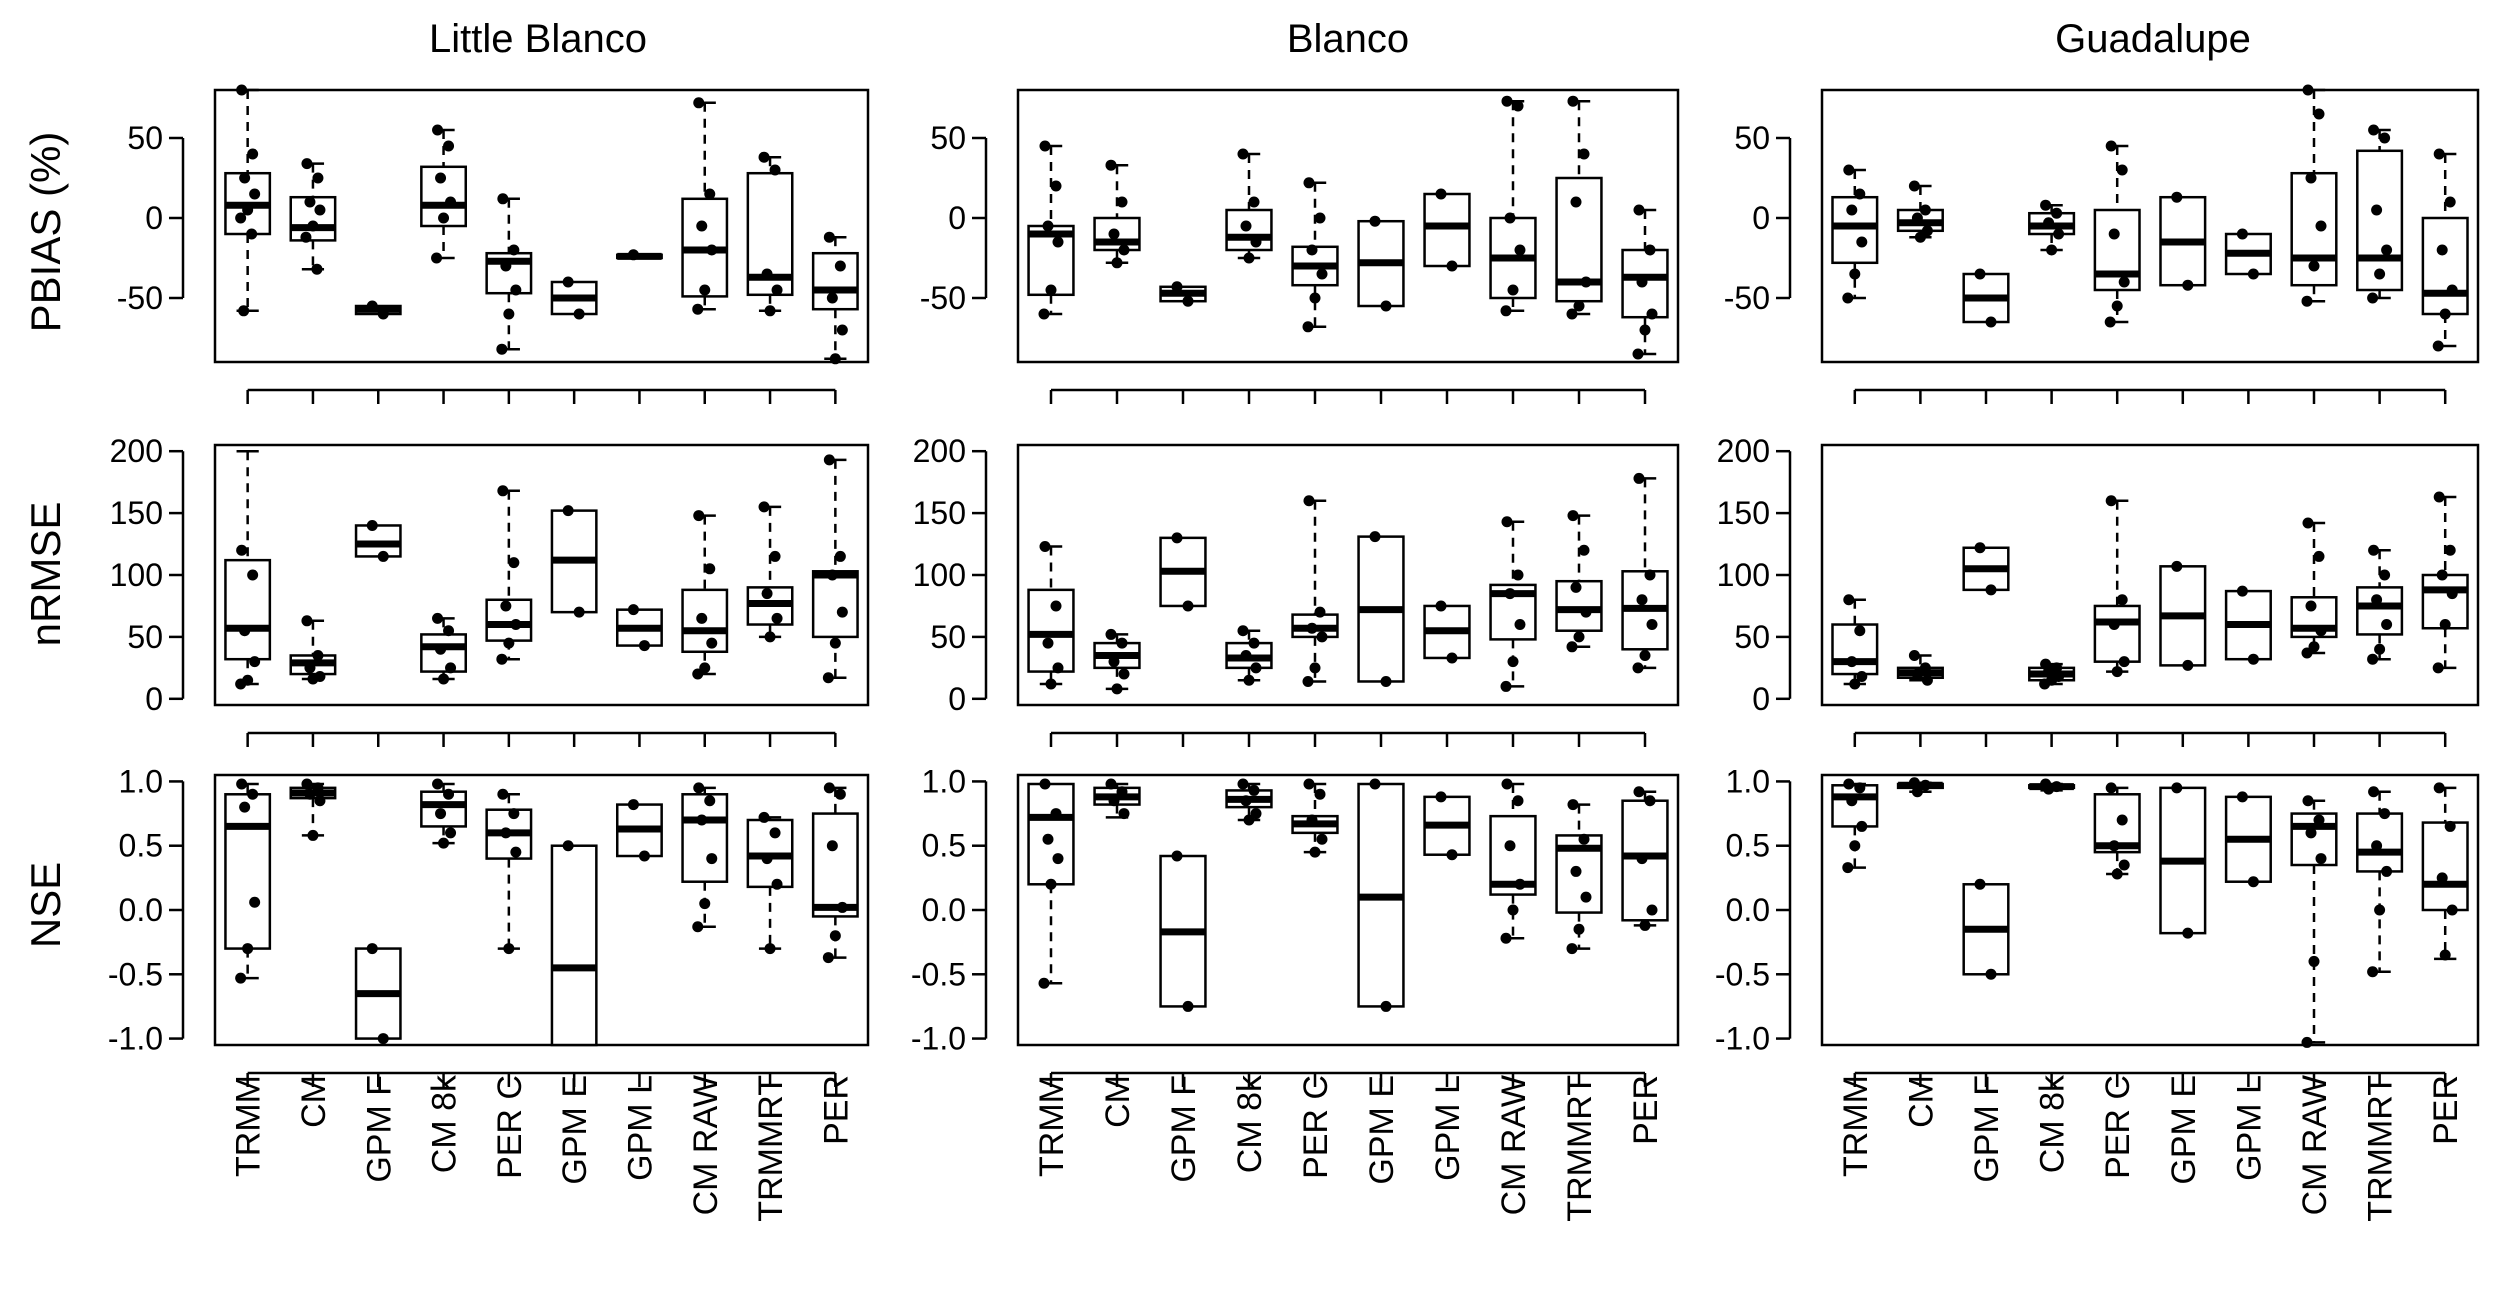 The width and height of the screenshot is (2498, 1296). Describe the element at coordinates (1316, 1127) in the screenshot. I see `x-category-label: PER C` at that location.